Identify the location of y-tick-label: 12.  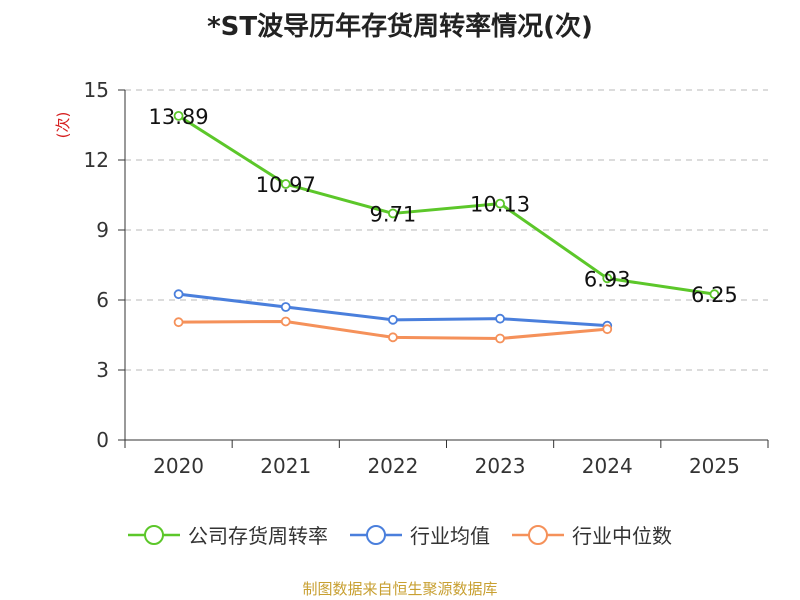
(96, 160).